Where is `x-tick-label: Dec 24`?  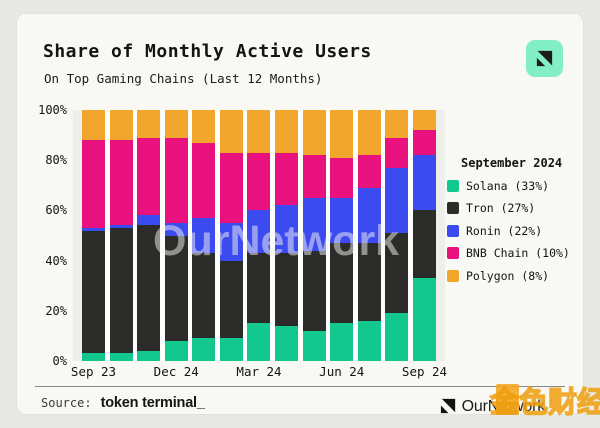
x-tick-label: Dec 24 is located at coordinates (176, 371).